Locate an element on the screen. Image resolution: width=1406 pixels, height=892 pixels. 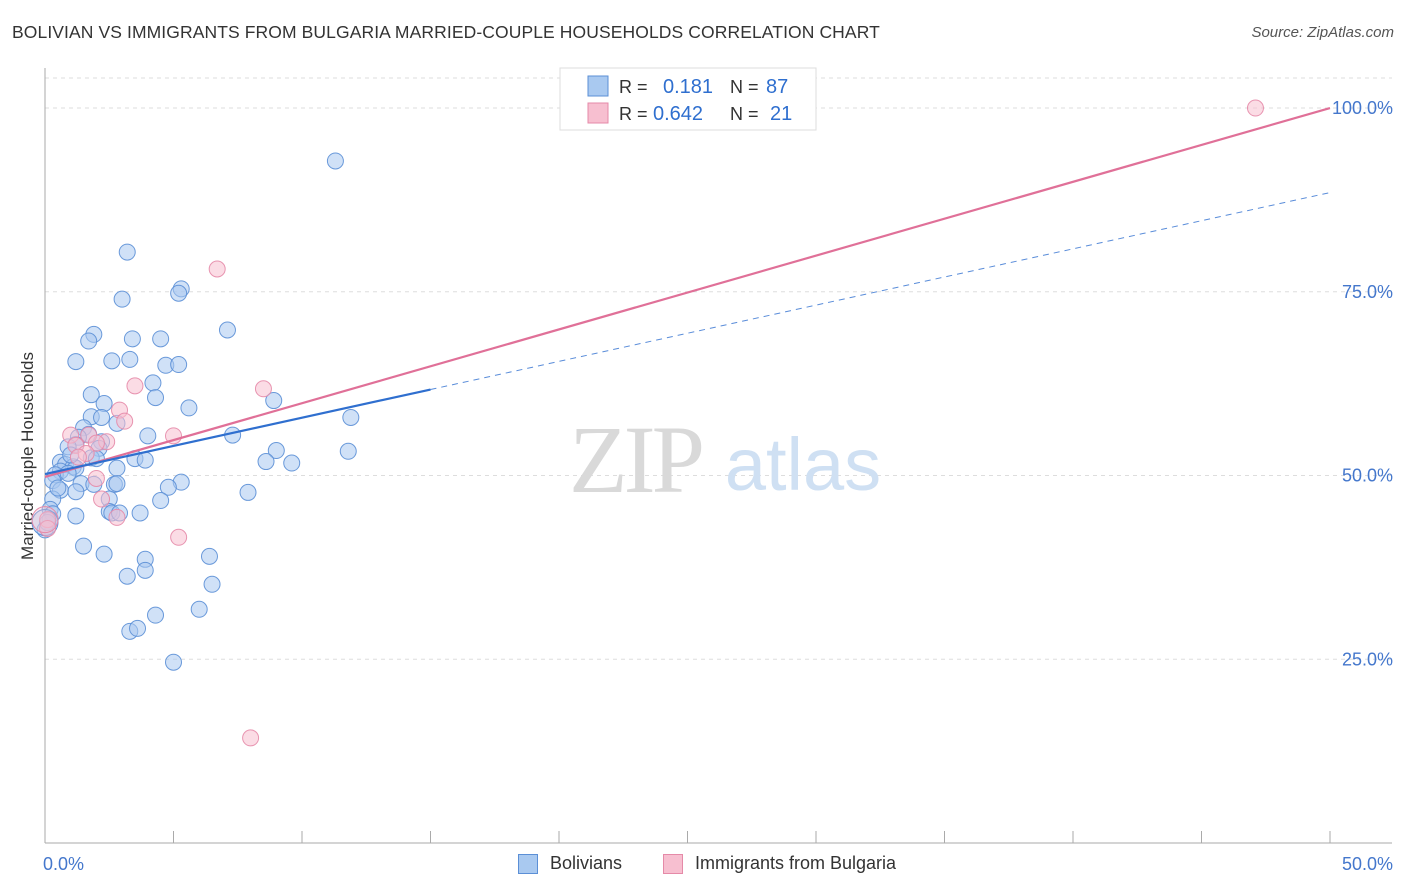
legend-item-bolivians: Bolivians is located at coordinates (570, 863).